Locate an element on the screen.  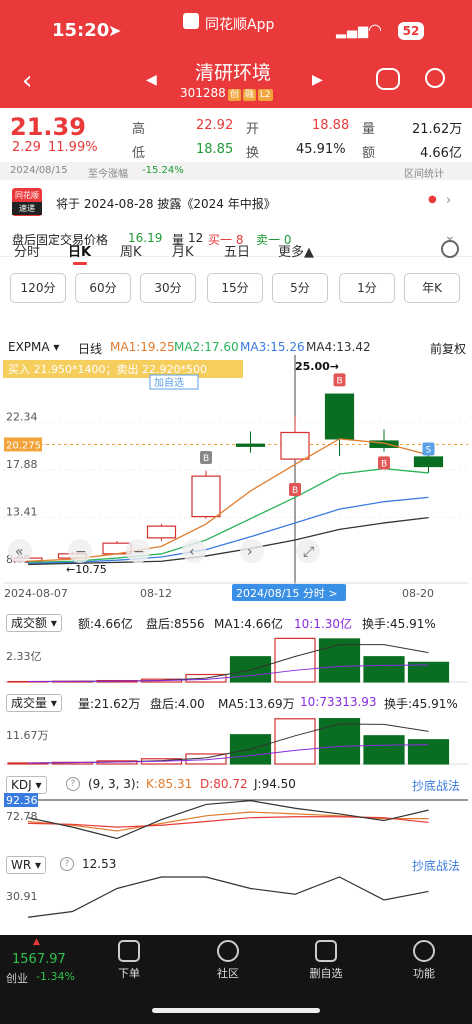
zoom-control-icon is located at coordinates (20, 551).